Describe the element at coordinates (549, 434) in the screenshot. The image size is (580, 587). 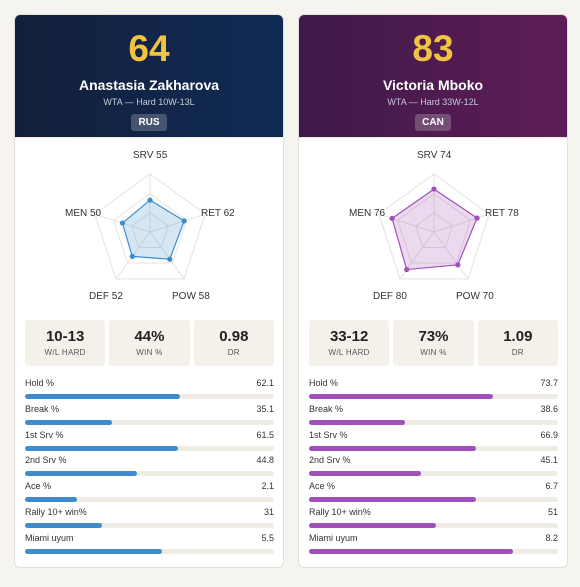
I see `stat-value: 66.9` at that location.